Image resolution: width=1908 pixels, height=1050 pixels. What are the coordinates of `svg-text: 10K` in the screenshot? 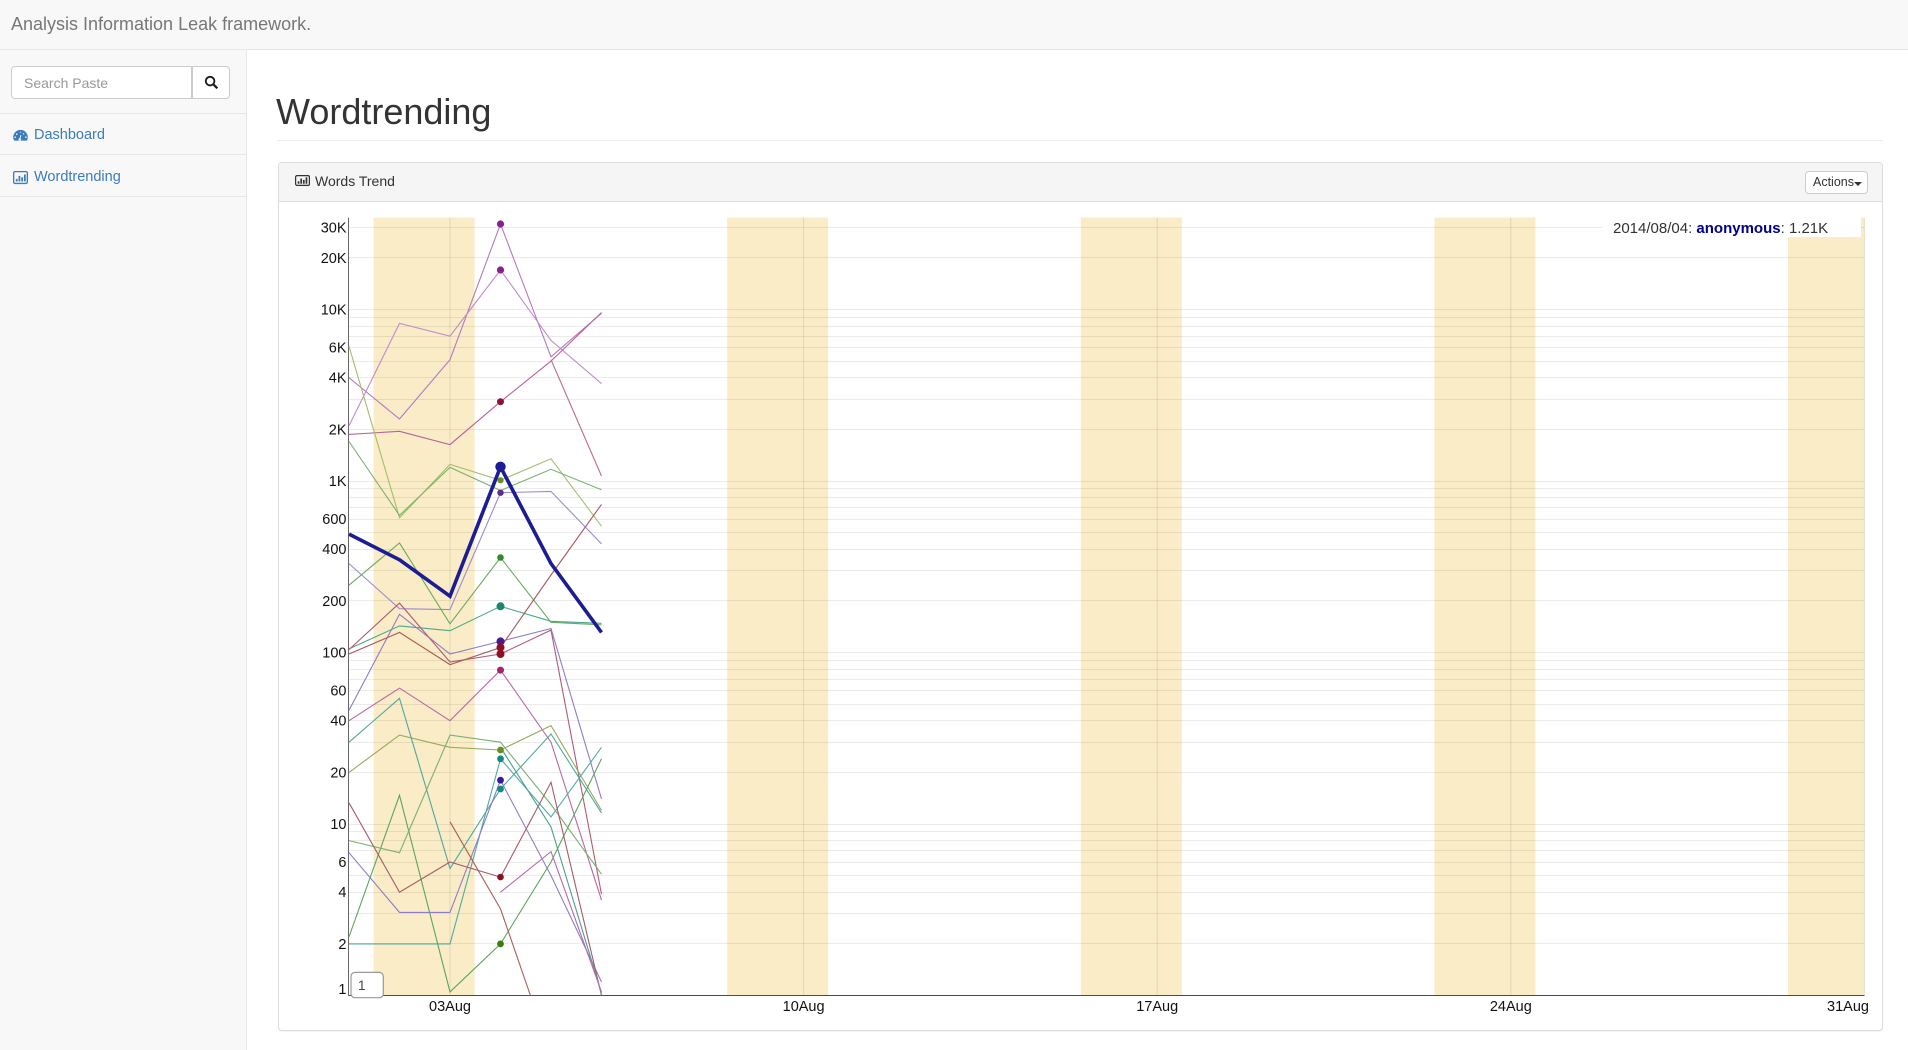 It's located at (334, 311).